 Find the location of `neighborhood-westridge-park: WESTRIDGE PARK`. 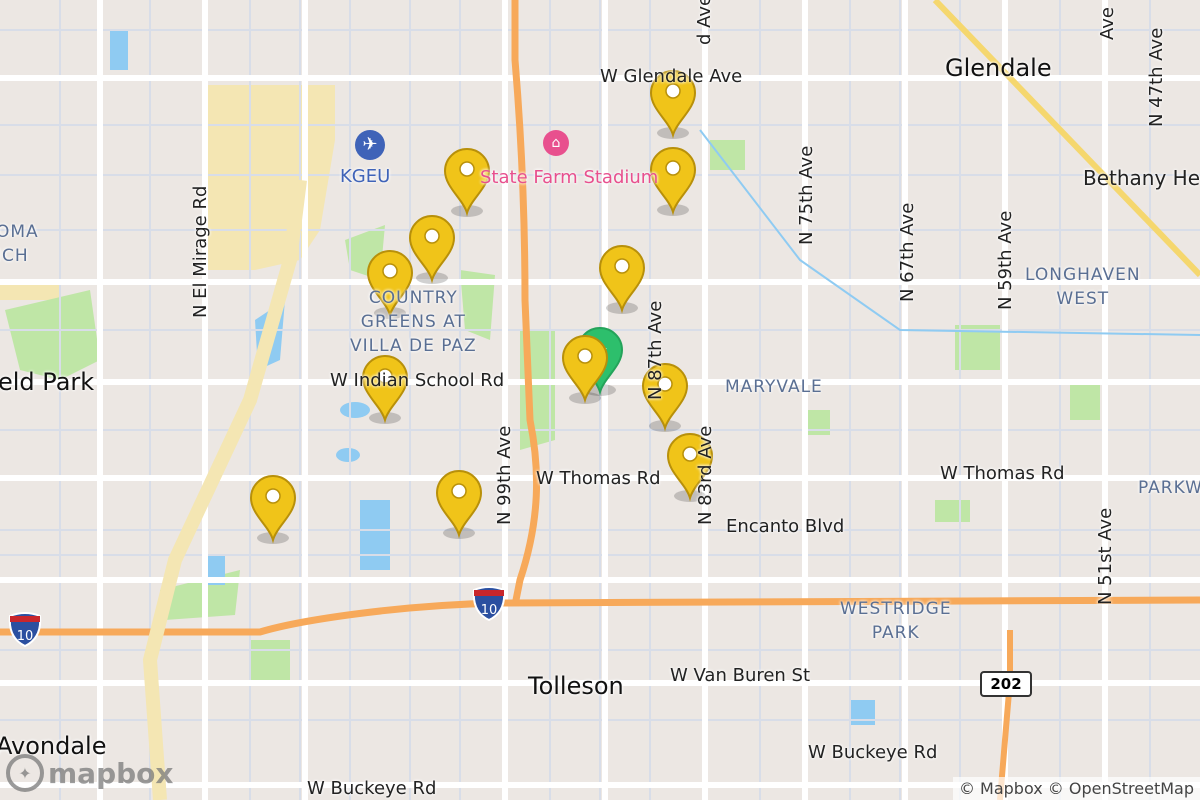

neighborhood-westridge-park: WESTRIDGE PARK is located at coordinates (896, 621).